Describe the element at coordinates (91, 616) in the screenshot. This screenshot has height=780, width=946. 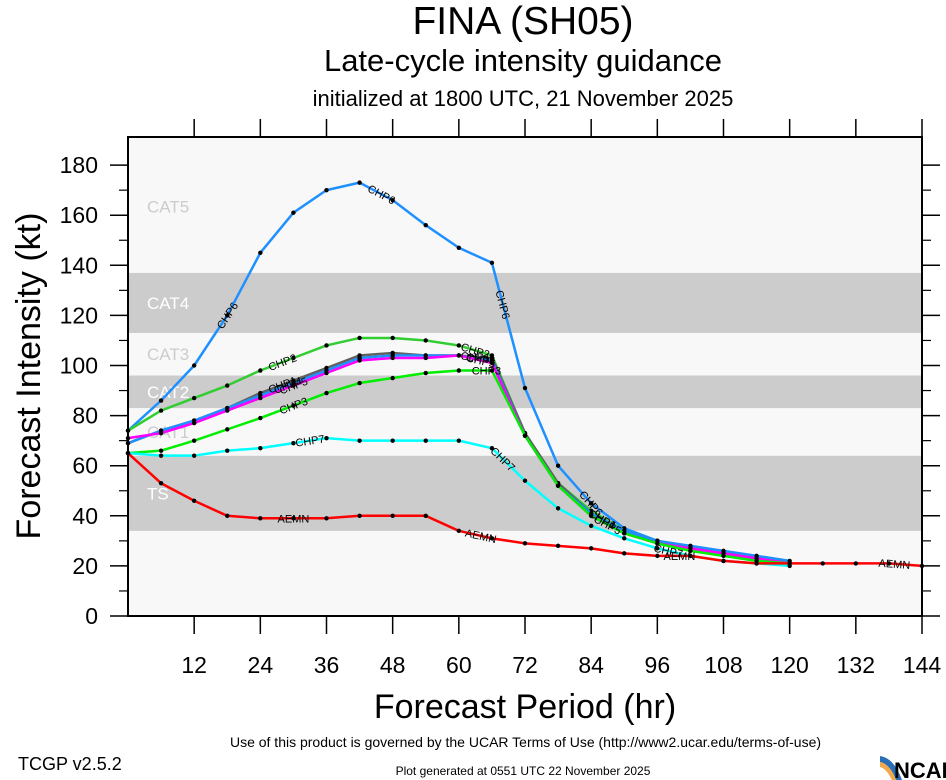
I see `y-tick-label: 0` at that location.